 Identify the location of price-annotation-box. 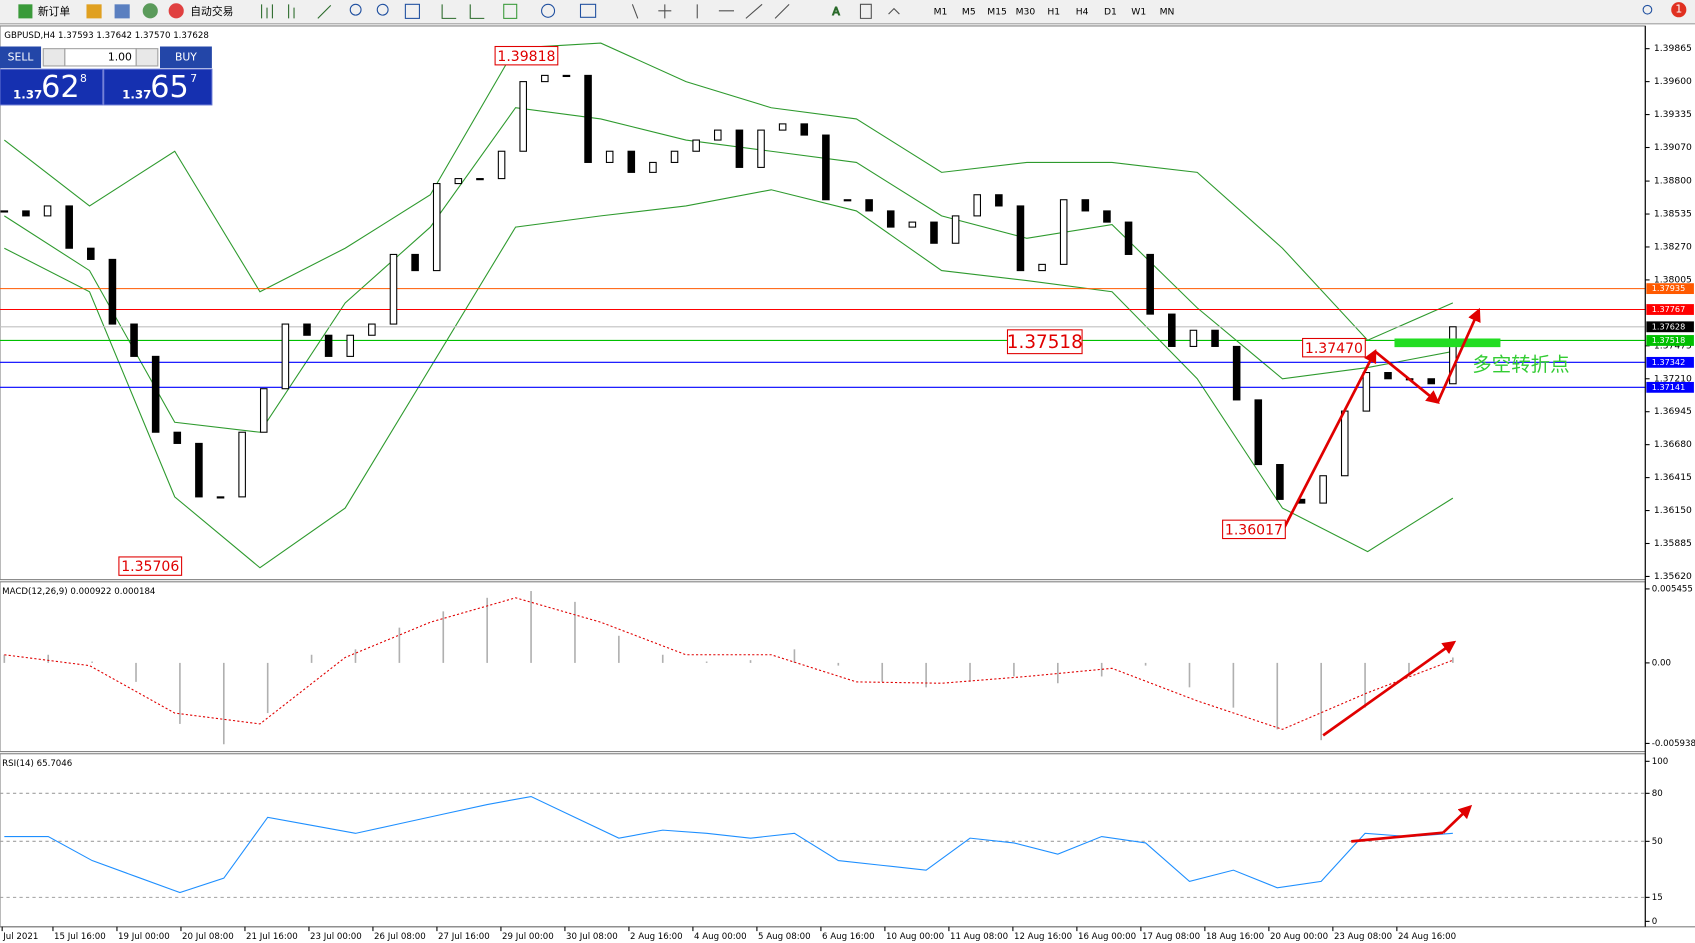
(150, 566).